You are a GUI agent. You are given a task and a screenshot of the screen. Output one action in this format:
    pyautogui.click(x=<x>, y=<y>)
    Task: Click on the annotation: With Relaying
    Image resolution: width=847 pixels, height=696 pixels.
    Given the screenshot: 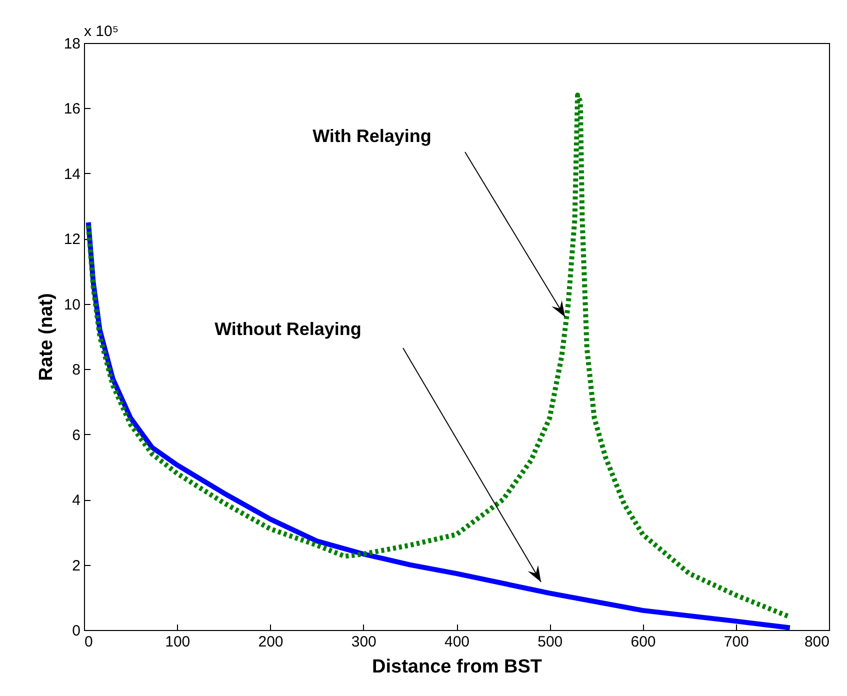 What is the action you would take?
    pyautogui.click(x=372, y=136)
    